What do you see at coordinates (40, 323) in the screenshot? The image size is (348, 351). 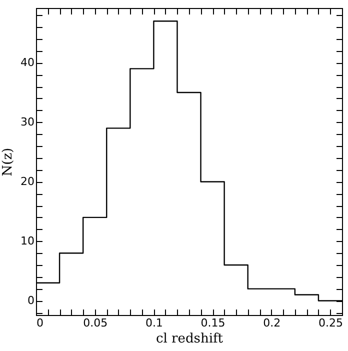 I see `x-tick-label: 0` at bounding box center [40, 323].